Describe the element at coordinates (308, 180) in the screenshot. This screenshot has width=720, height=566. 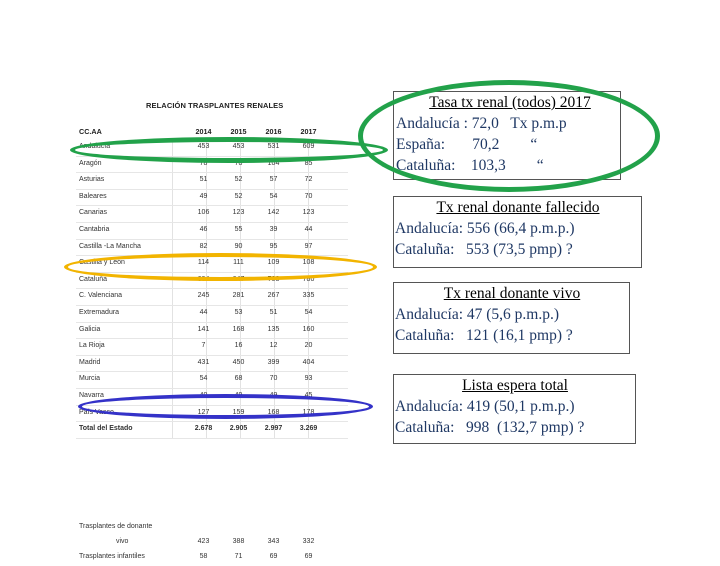
I see `table-cell: 72` at that location.